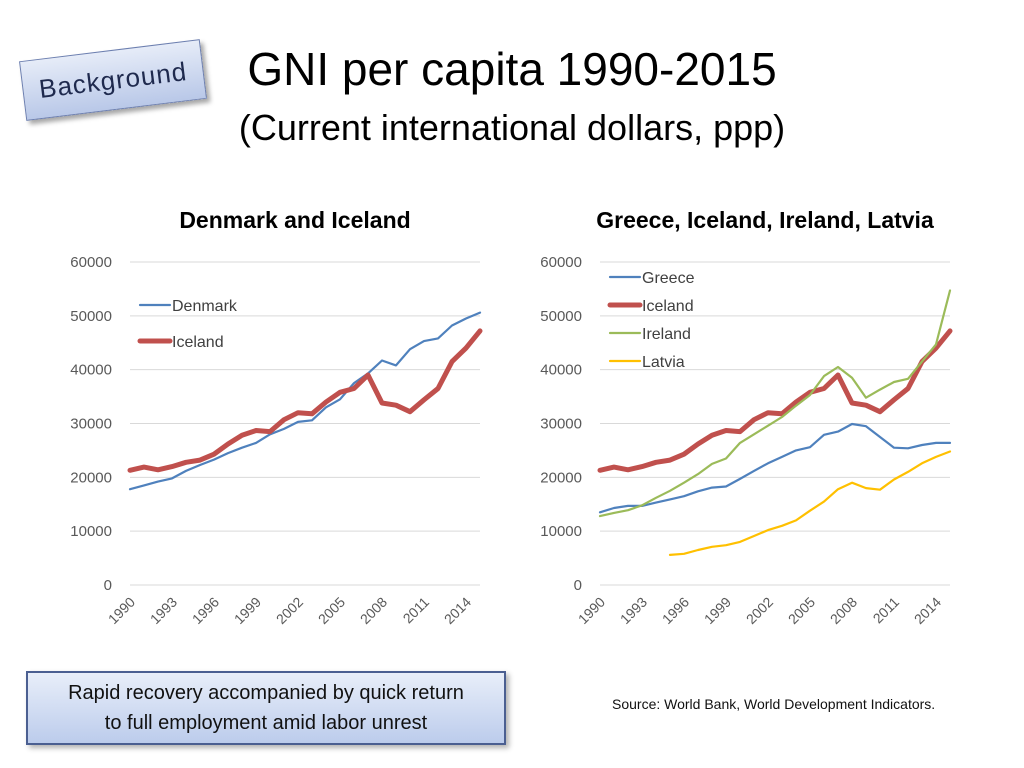  Describe the element at coordinates (205, 306) in the screenshot. I see `legend-label-denmark: Denmark` at that location.